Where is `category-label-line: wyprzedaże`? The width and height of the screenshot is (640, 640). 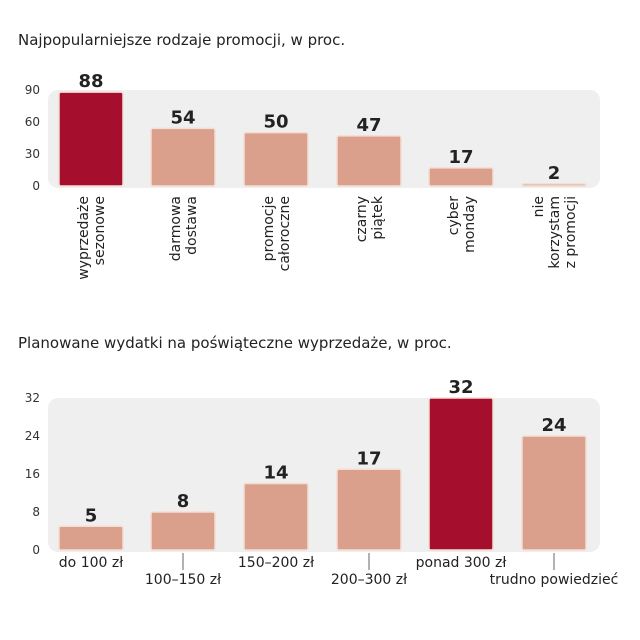 category-label-line: wyprzedaże is located at coordinates (84, 238).